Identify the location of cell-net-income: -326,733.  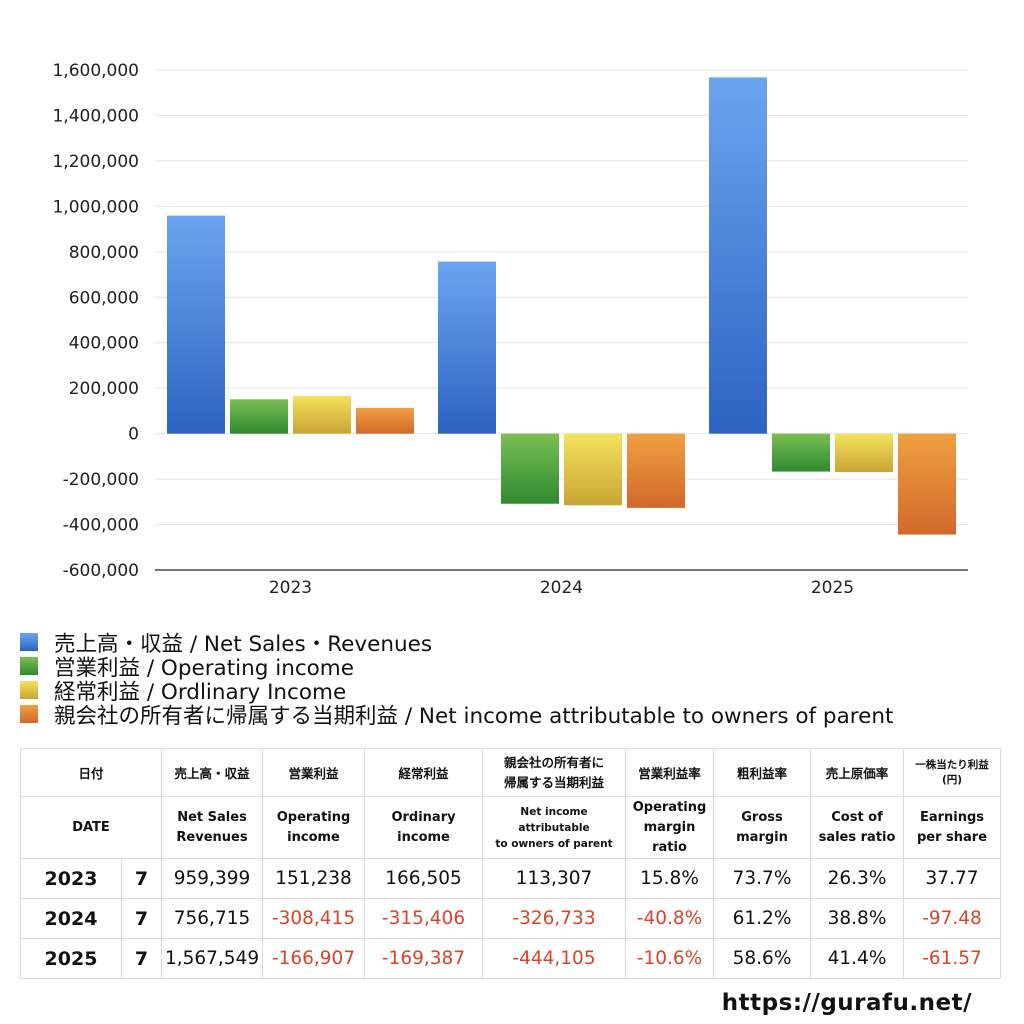
(554, 918).